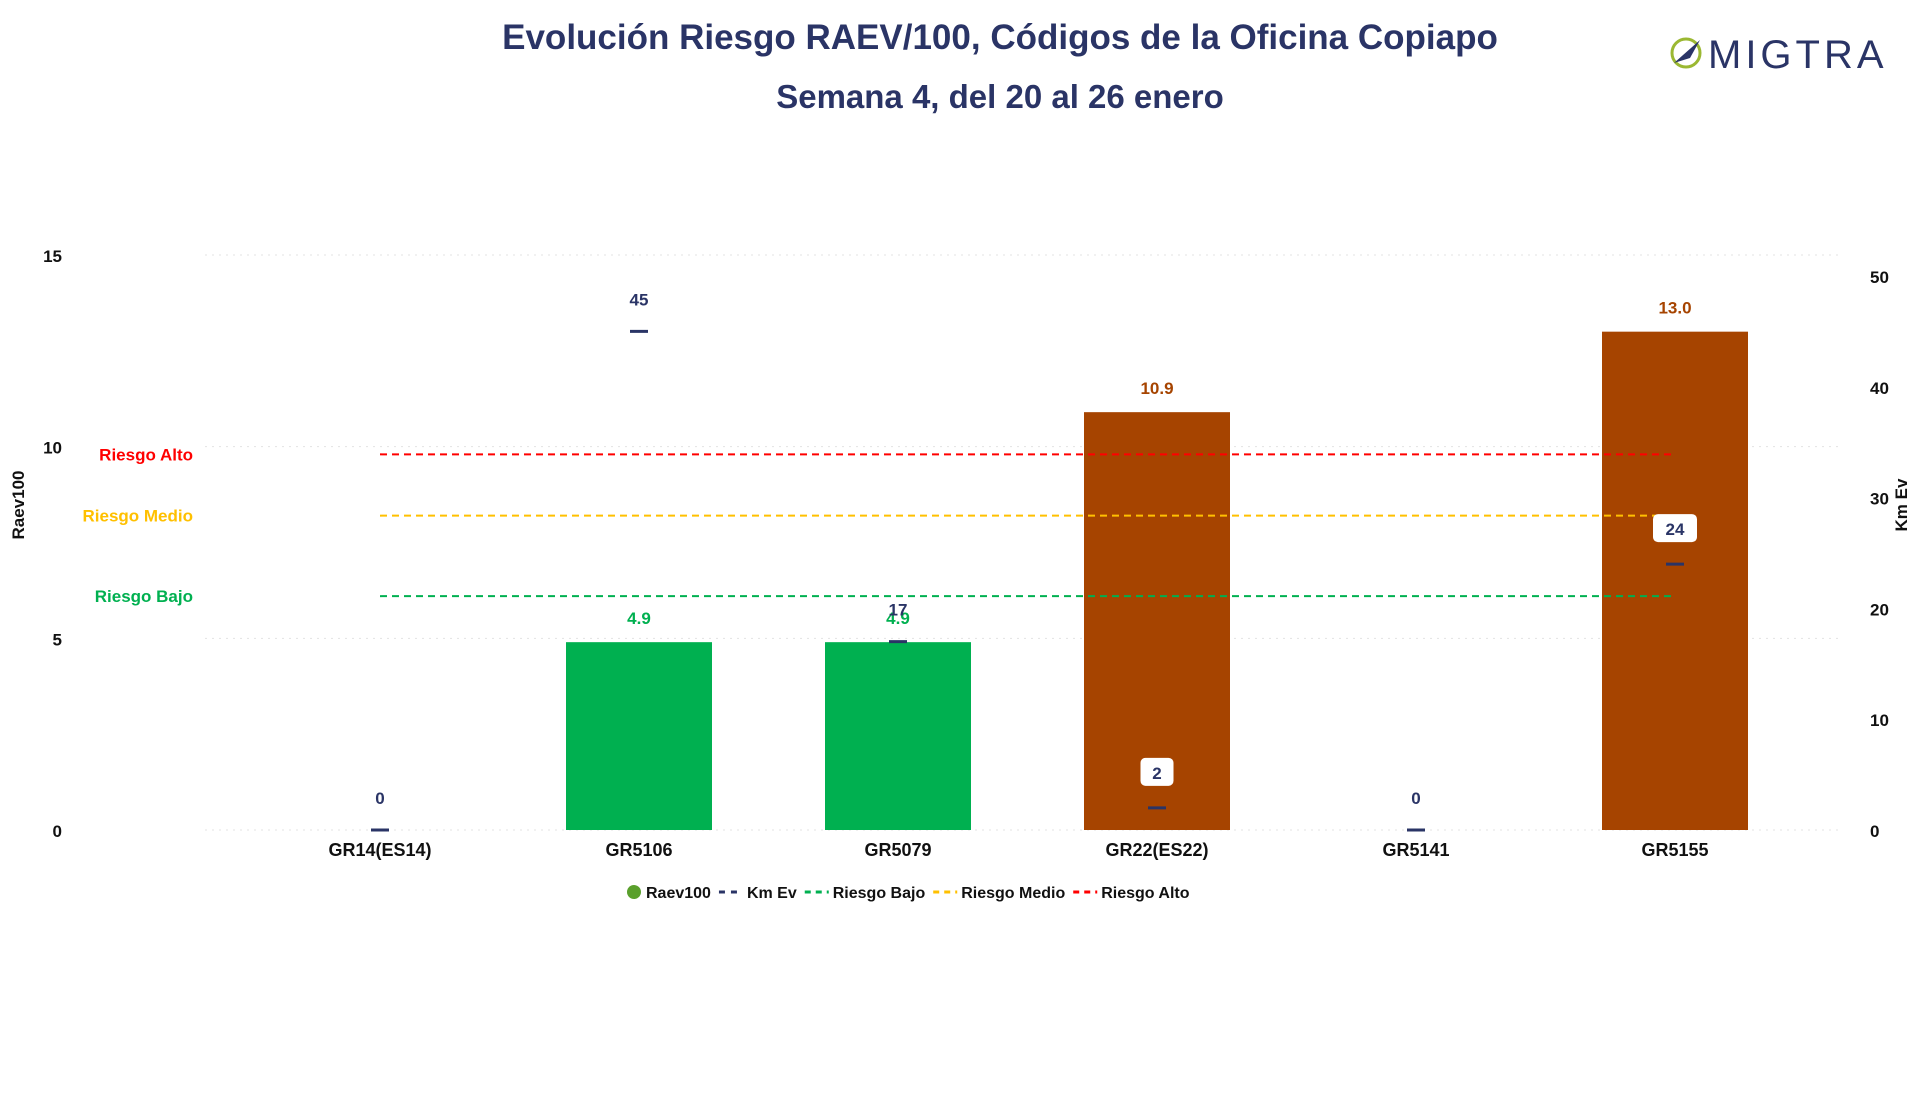  What do you see at coordinates (1798, 55) in the screenshot?
I see `logo-text: MIGTRA` at bounding box center [1798, 55].